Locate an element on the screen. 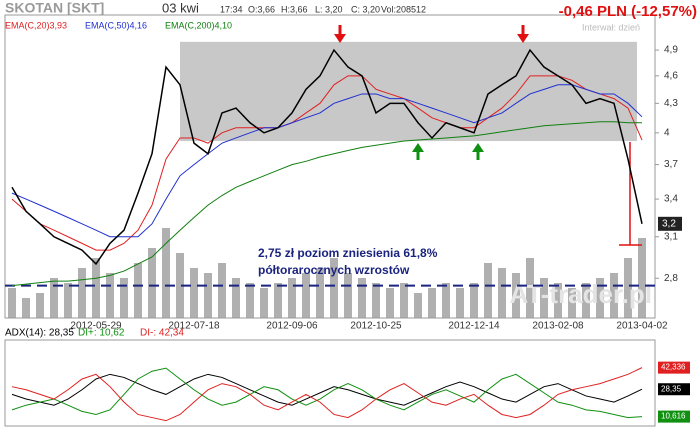 The height and width of the screenshot is (431, 700). annotation: półtorarocznych wzrostów is located at coordinates (334, 270).